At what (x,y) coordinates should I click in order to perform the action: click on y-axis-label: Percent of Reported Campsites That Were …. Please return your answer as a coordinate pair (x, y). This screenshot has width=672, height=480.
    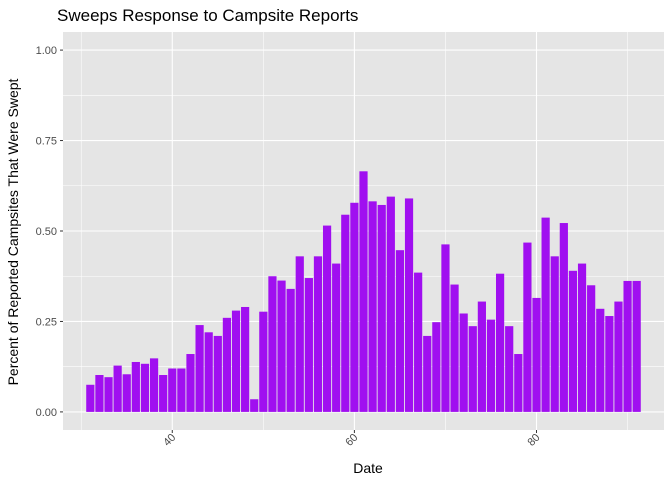
    Looking at the image, I should click on (13, 231).